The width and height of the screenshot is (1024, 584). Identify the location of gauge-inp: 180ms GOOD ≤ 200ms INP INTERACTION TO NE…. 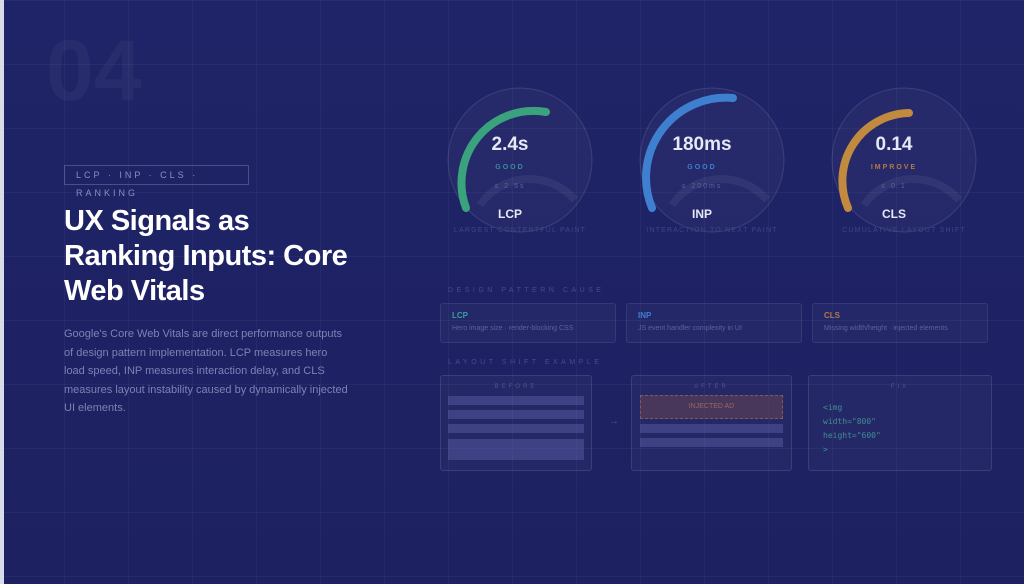
(712, 165).